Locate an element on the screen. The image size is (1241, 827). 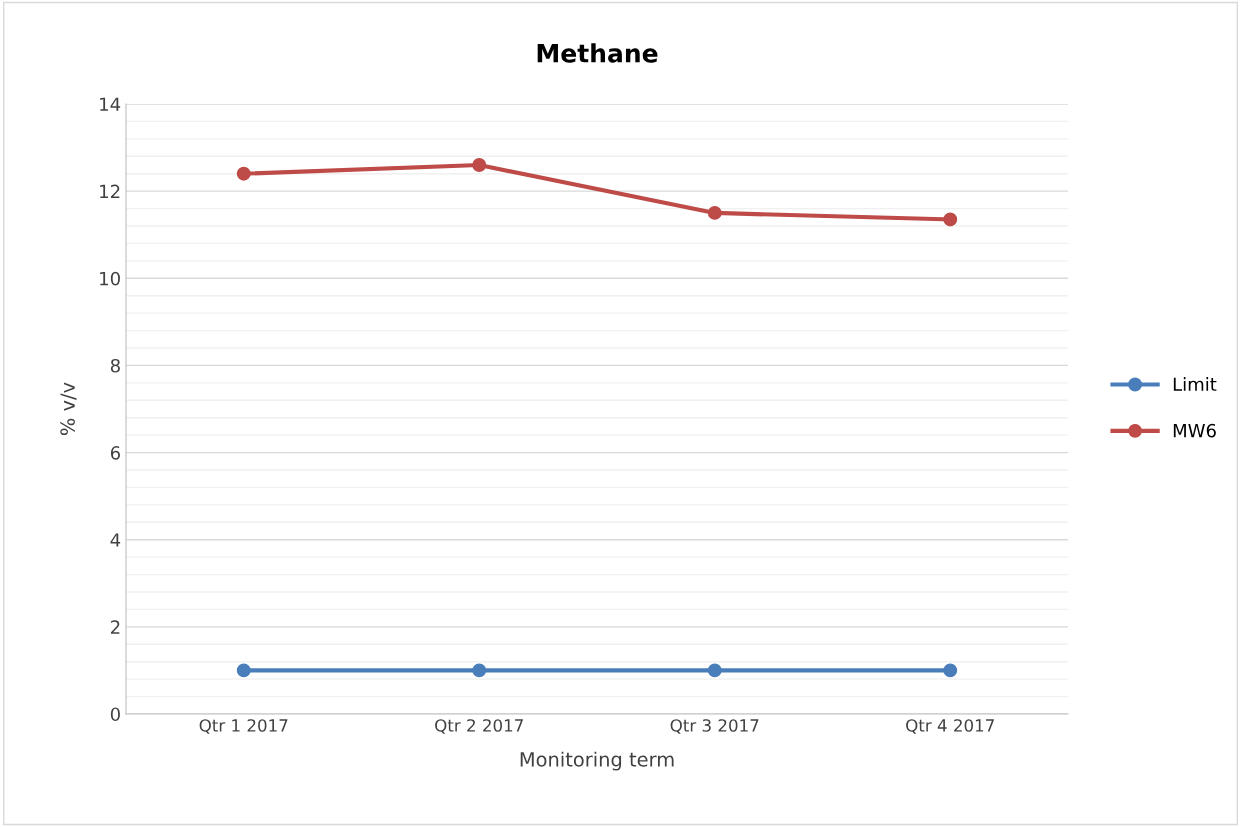
legend-label: MW6 is located at coordinates (1194, 430).